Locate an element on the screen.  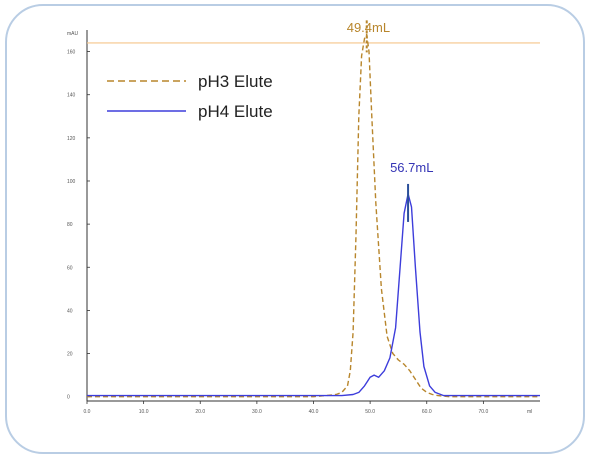
x-tick-label: 70.0 is located at coordinates (484, 412).